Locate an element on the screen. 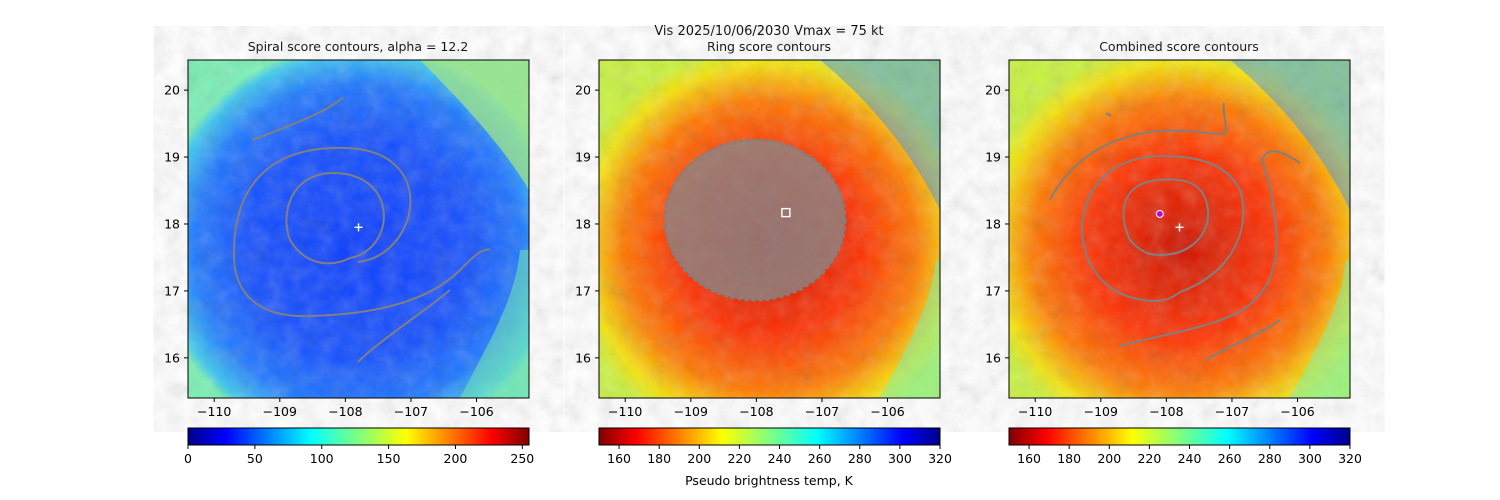  panel-title-combined: Combined score contours is located at coordinates (1179, 46).